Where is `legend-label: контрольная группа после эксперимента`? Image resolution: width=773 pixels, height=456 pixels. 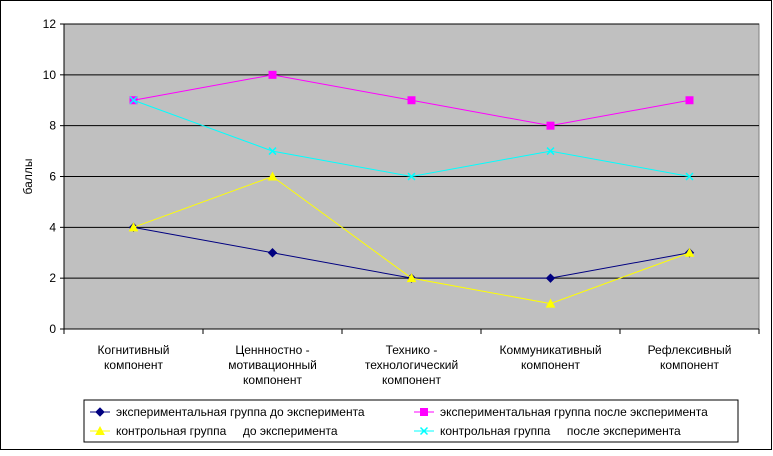
legend-label: контрольная группа после эксперимента is located at coordinates (560, 431).